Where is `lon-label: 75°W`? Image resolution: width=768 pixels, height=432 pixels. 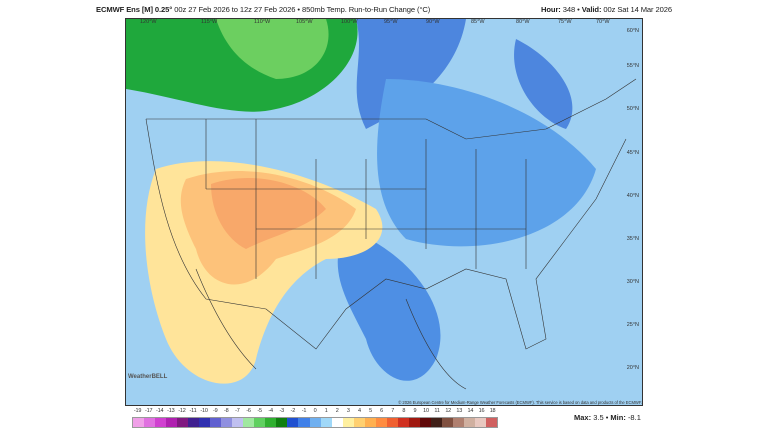 lon-label: 75°W is located at coordinates (565, 22).